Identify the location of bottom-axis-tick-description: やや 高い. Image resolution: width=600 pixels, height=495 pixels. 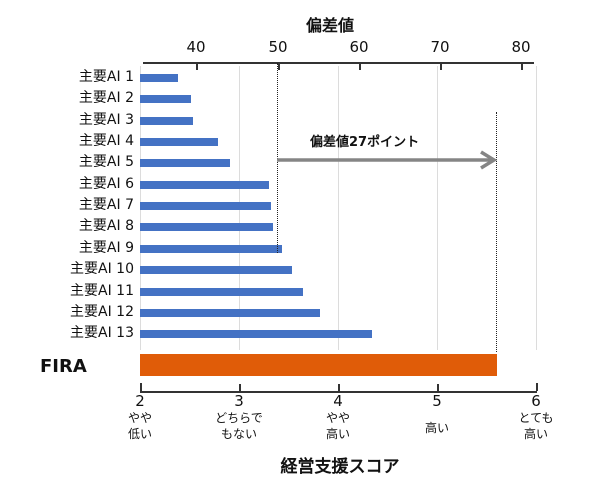
(338, 426).